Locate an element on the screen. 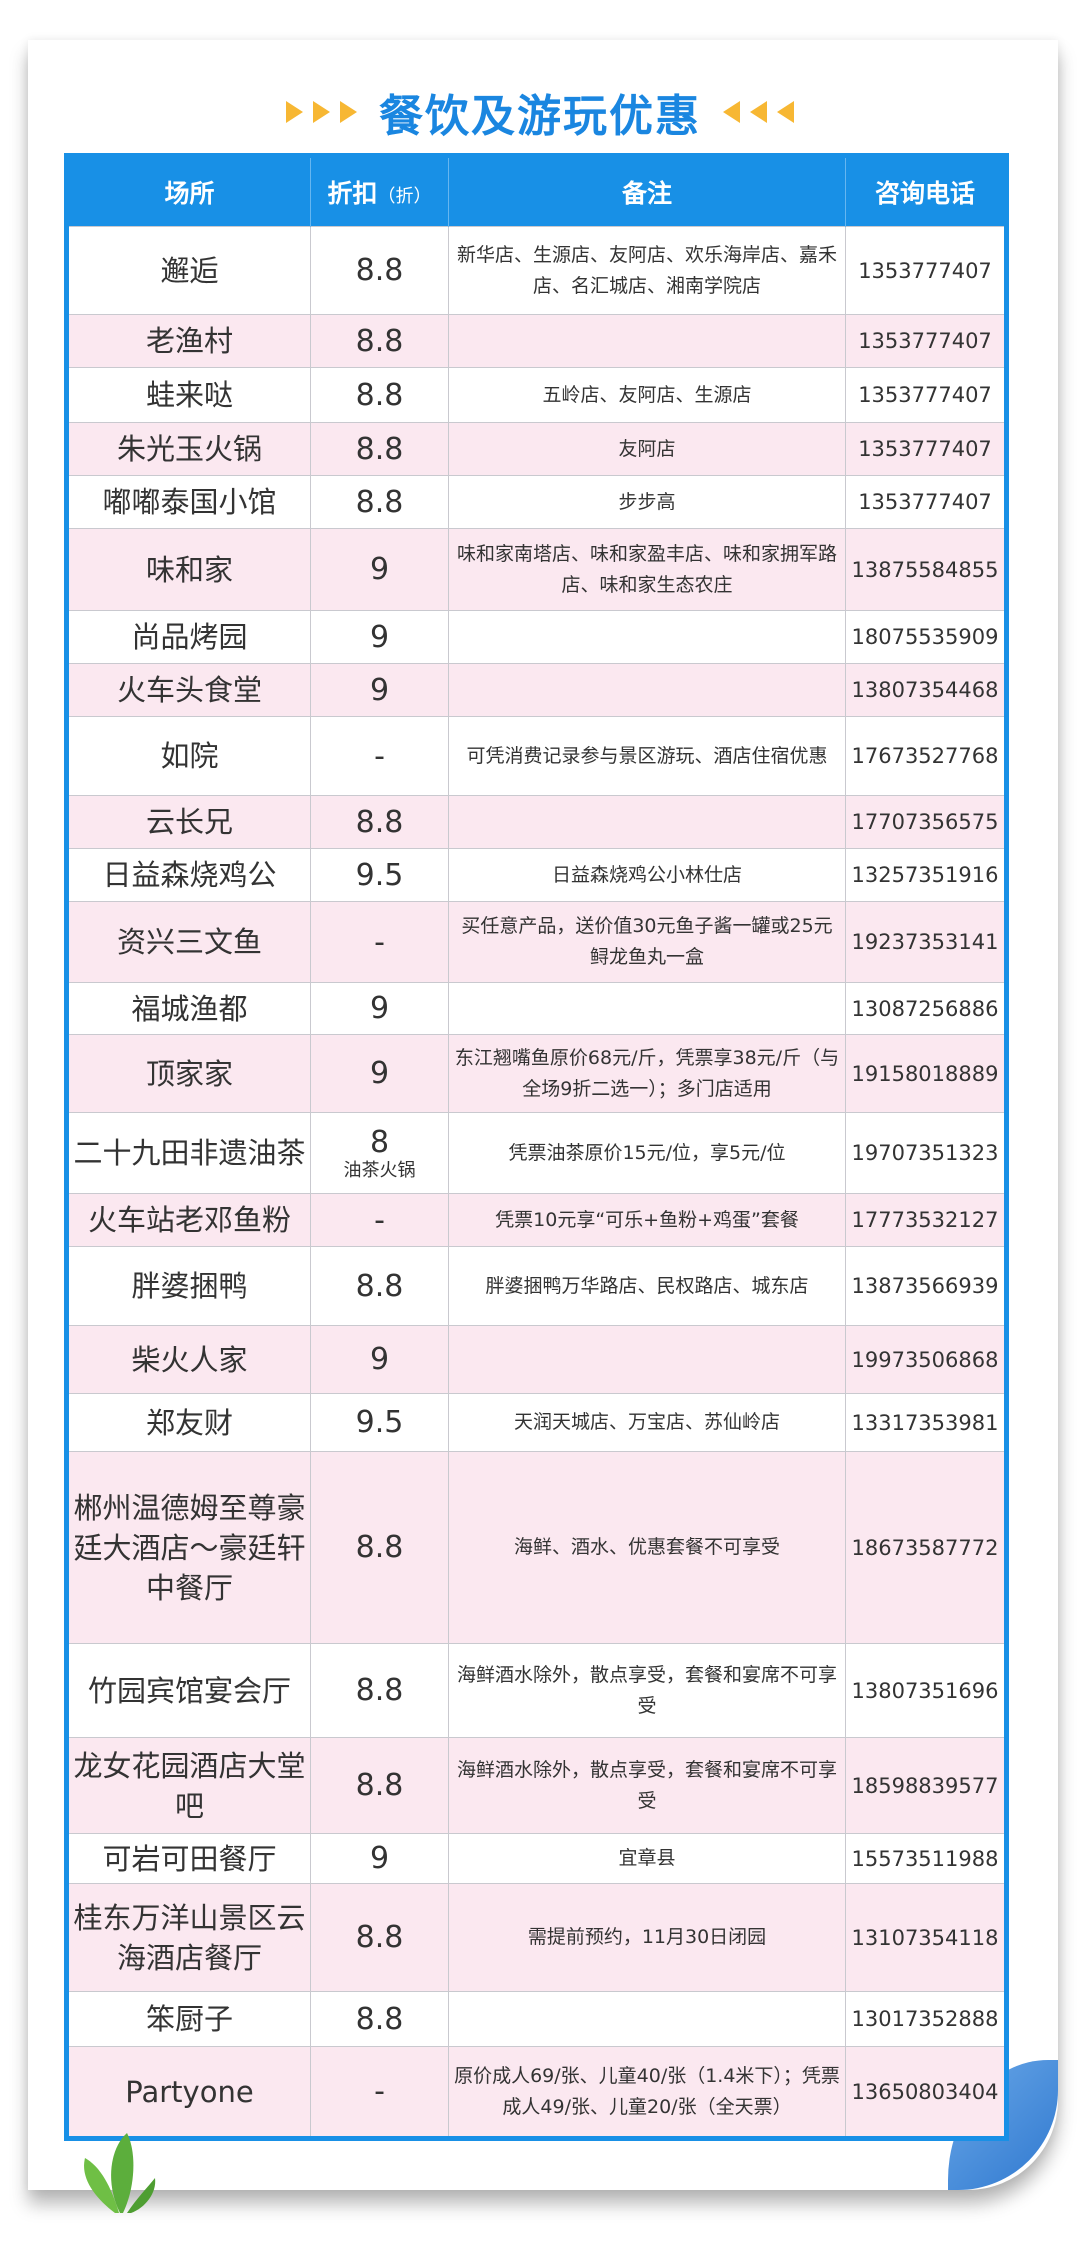 Image resolution: width=1080 pixels, height=2243 pixels. table-row: 朱光玉火锅 8.8 友阿店 1353777407 is located at coordinates (536, 449).